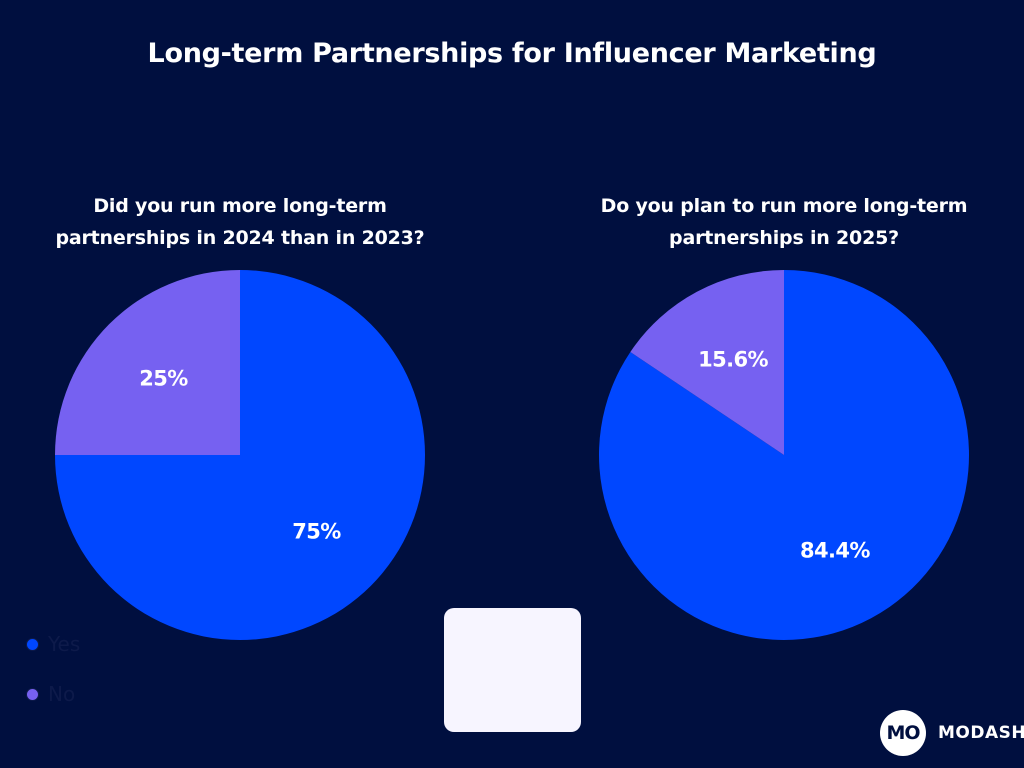 Image resolution: width=1024 pixels, height=768 pixels. Describe the element at coordinates (32, 644) in the screenshot. I see `legend-yes-swatch` at that location.